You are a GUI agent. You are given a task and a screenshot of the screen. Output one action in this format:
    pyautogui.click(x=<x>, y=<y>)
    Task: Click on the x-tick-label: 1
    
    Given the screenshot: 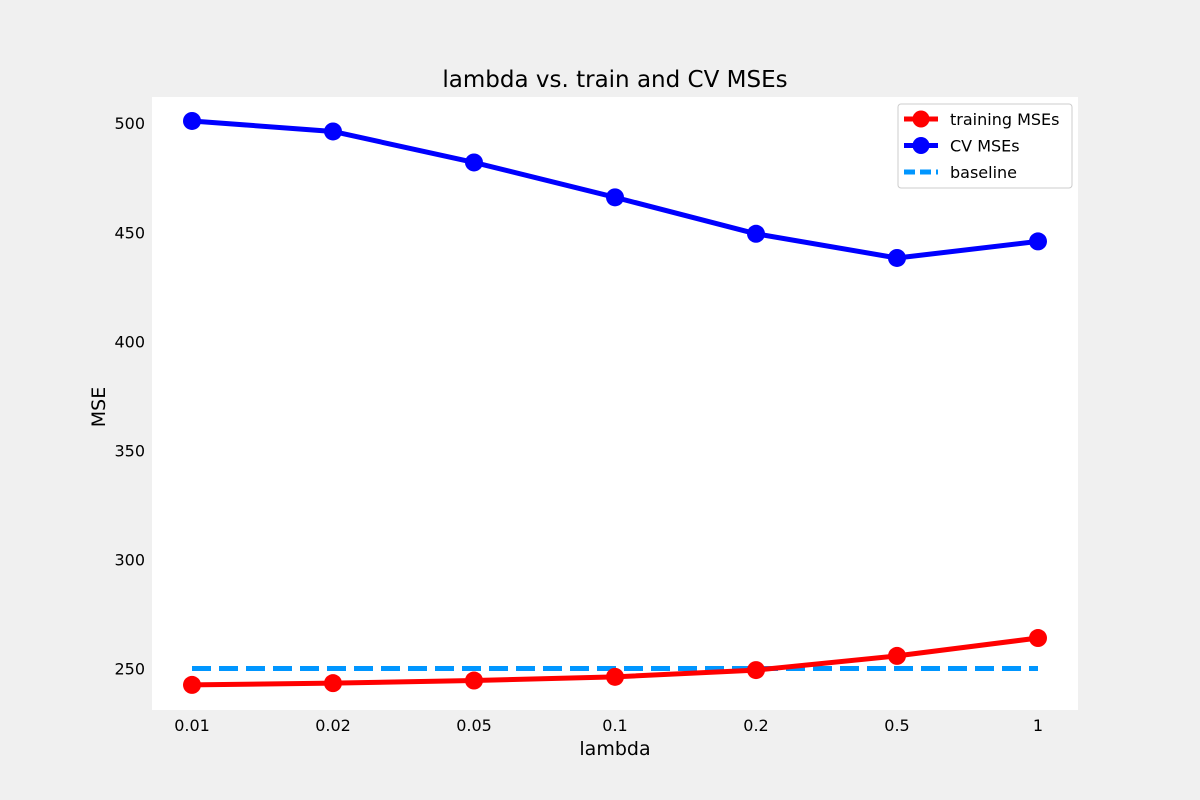 What is the action you would take?
    pyautogui.click(x=1038, y=725)
    